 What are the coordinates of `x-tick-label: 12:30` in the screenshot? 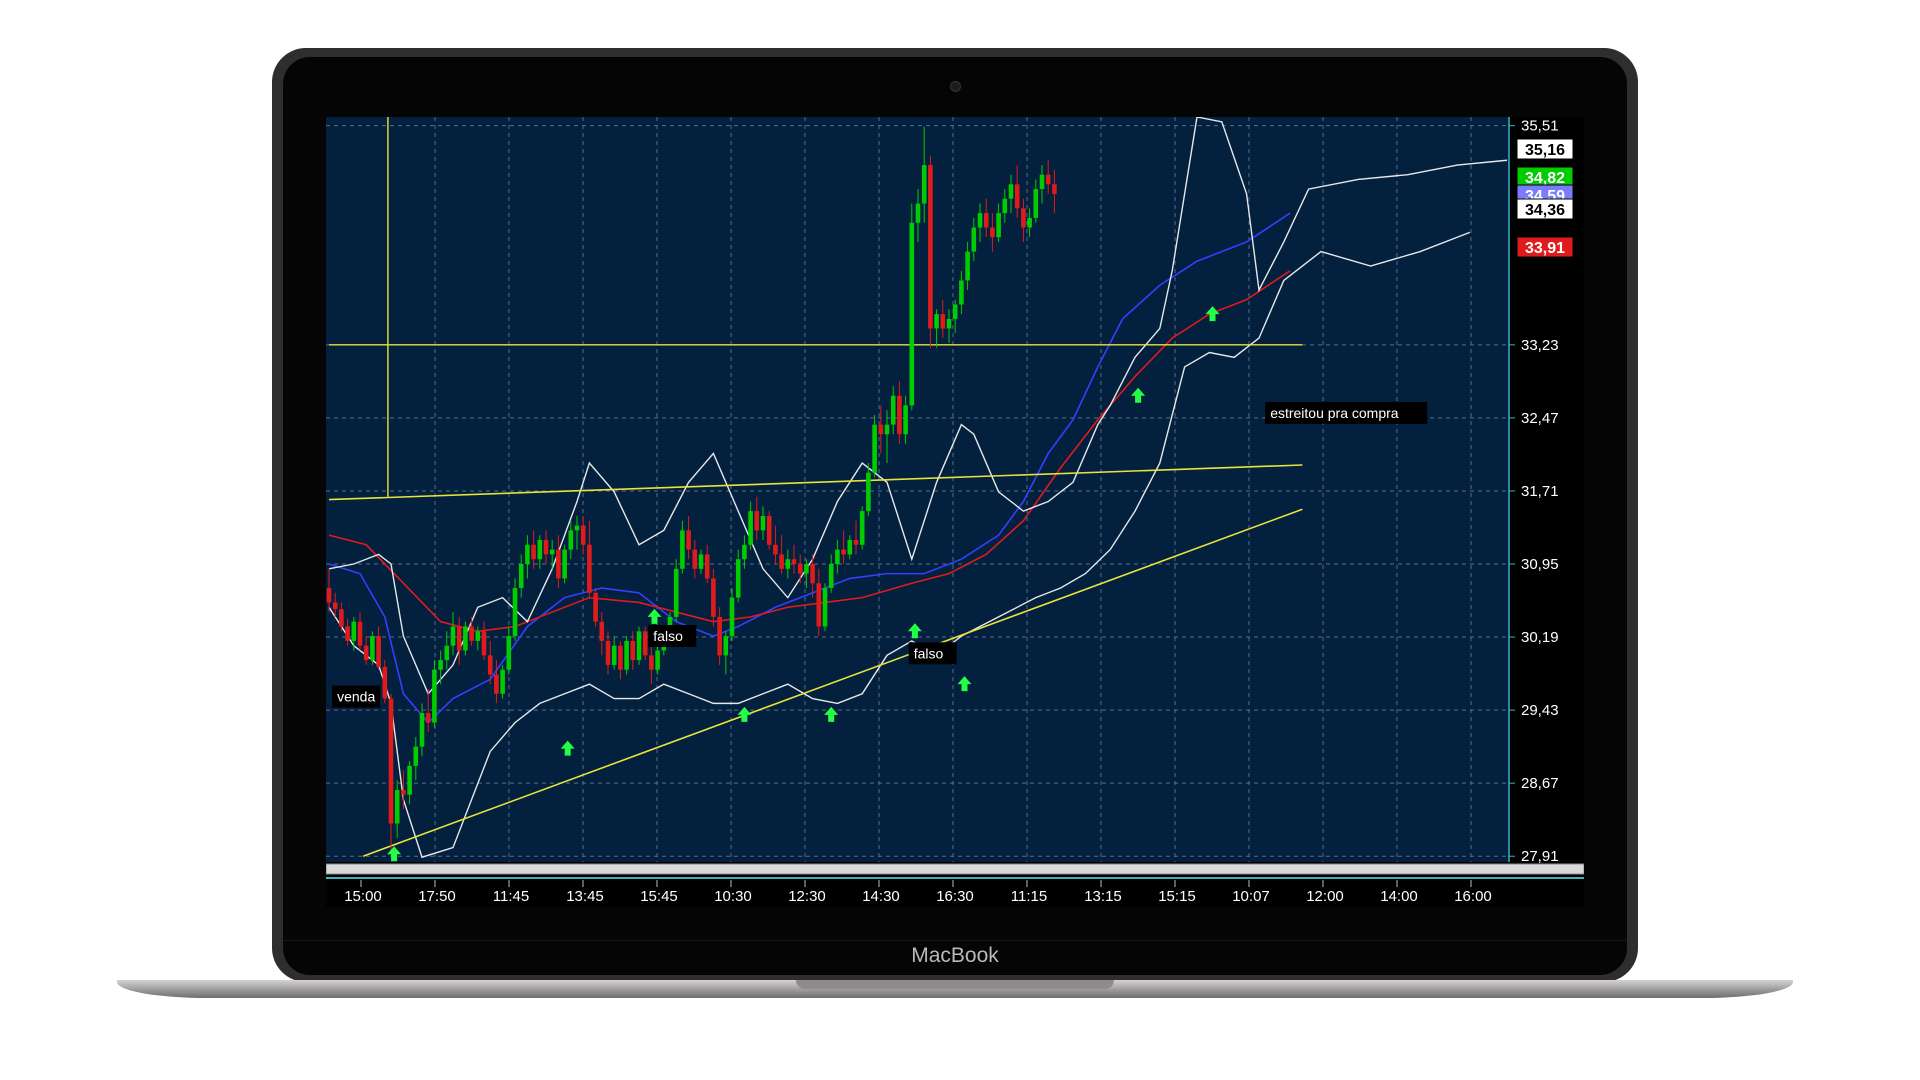 It's located at (807, 896).